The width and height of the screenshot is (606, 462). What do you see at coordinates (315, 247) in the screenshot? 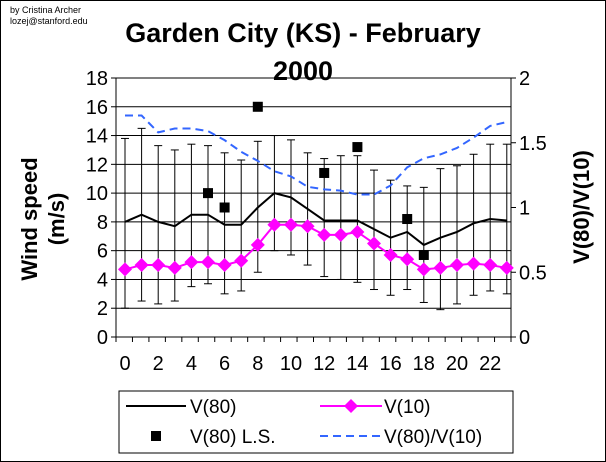
I see `series-v10-line` at bounding box center [315, 247].